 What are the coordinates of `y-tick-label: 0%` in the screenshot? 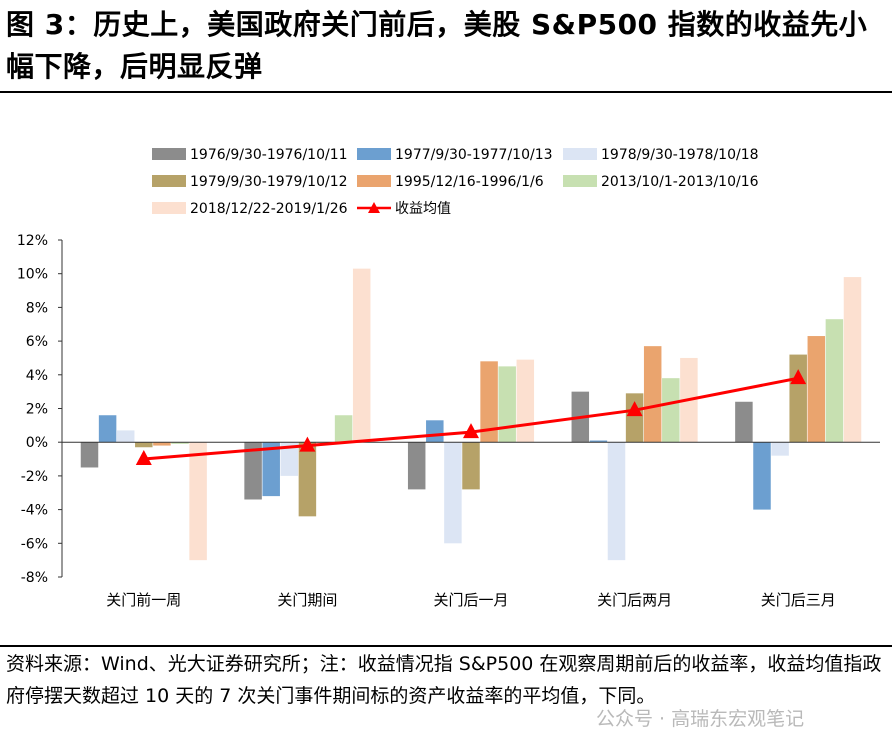 It's located at (37, 443).